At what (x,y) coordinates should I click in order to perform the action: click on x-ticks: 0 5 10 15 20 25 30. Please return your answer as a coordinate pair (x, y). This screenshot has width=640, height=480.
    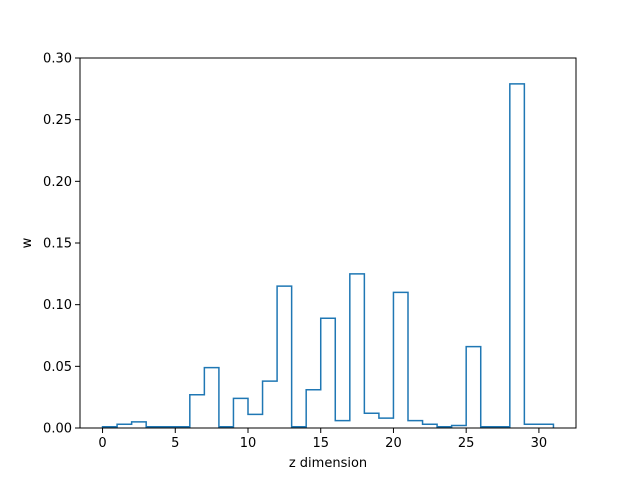
    Looking at the image, I should click on (322, 439).